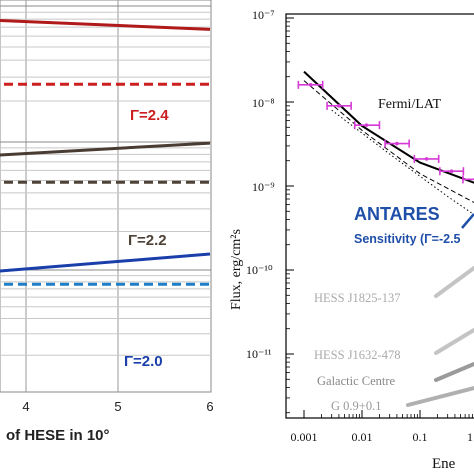 The height and width of the screenshot is (474, 474). Describe the element at coordinates (407, 239) in the screenshot. I see `sensitivity-label: Sensitivity (Γ=-2.5` at that location.